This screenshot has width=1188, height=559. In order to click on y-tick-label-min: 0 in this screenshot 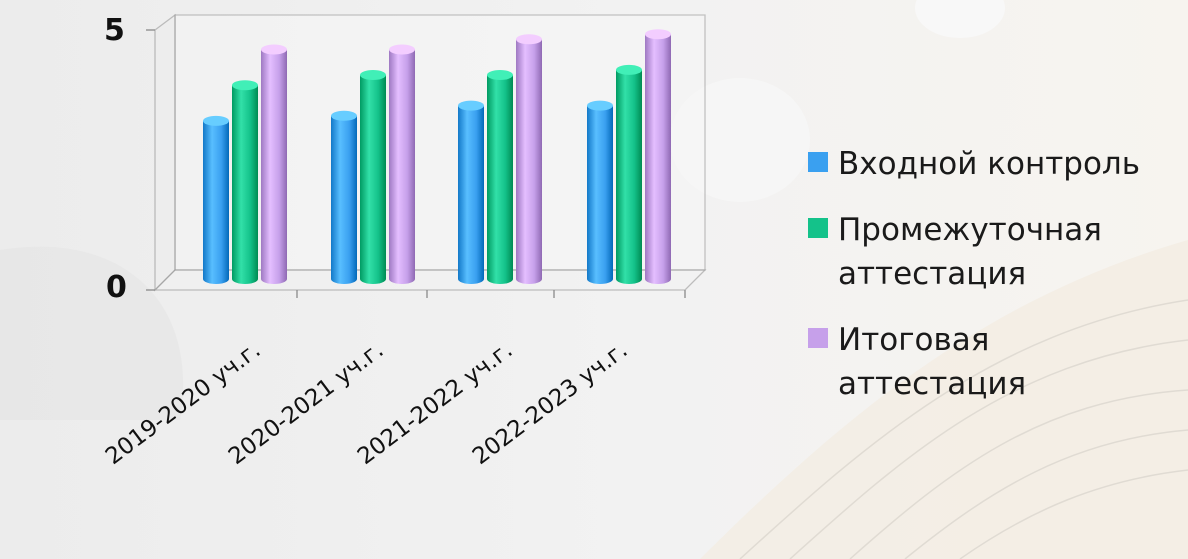, I will do `click(116, 287)`.